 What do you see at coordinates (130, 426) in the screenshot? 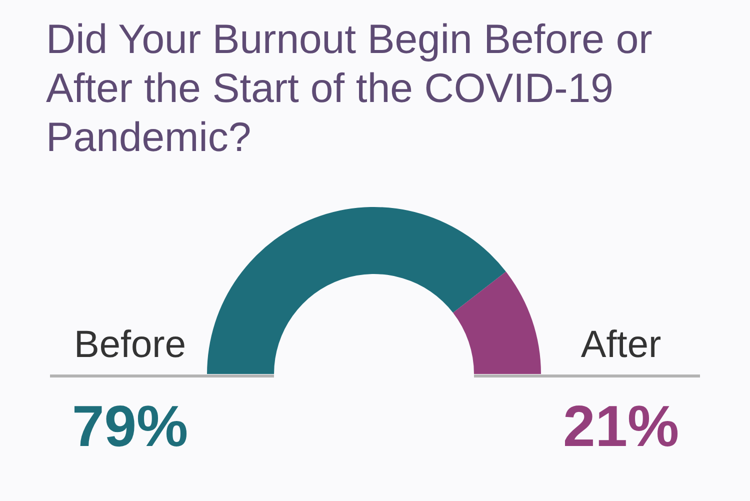
I see `data-label: 79%` at bounding box center [130, 426].